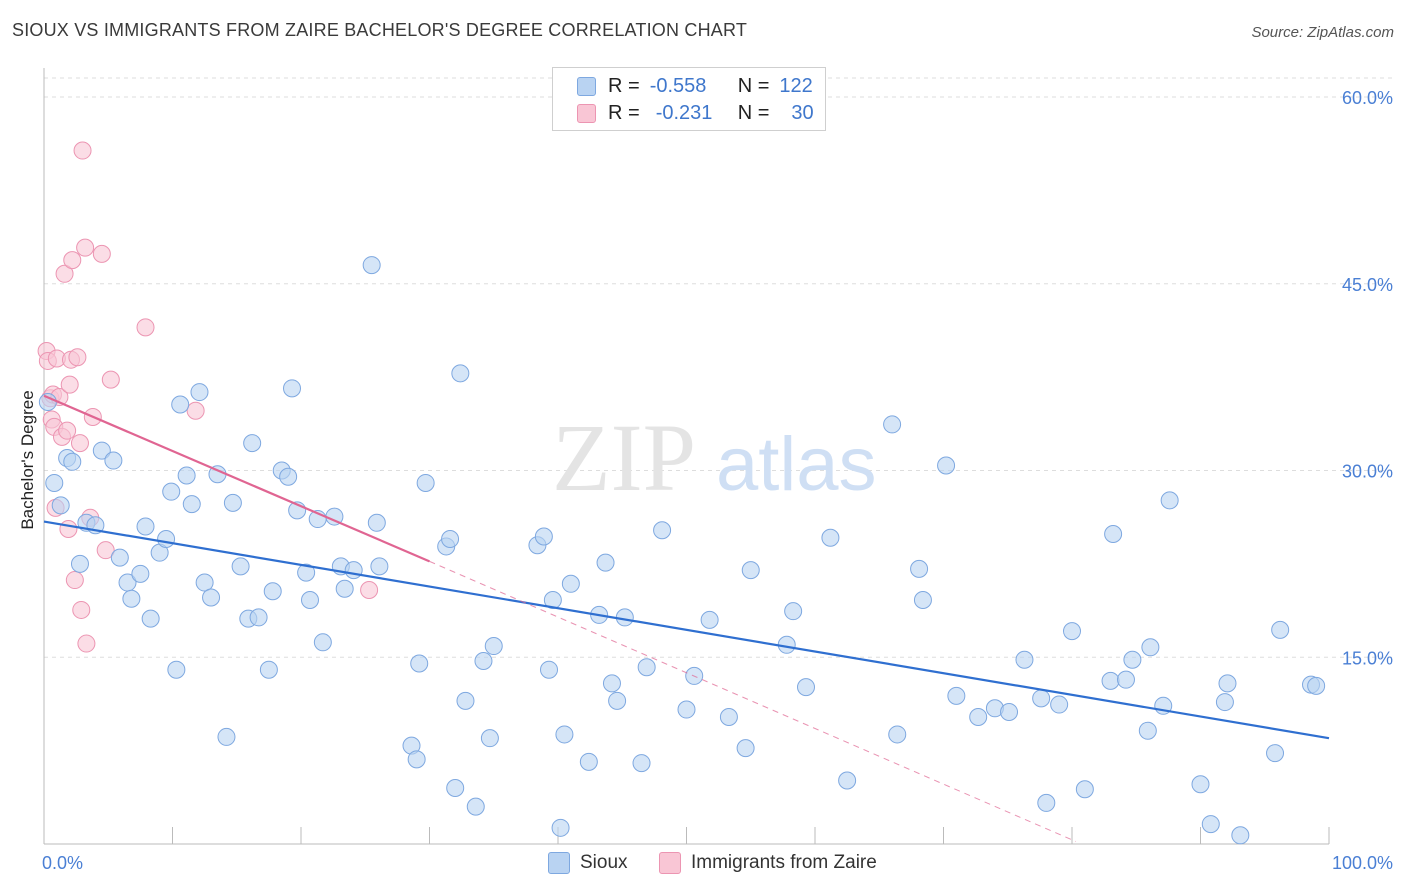 The width and height of the screenshot is (1406, 892). I want to click on trend-line-zaire, so click(236, 478).